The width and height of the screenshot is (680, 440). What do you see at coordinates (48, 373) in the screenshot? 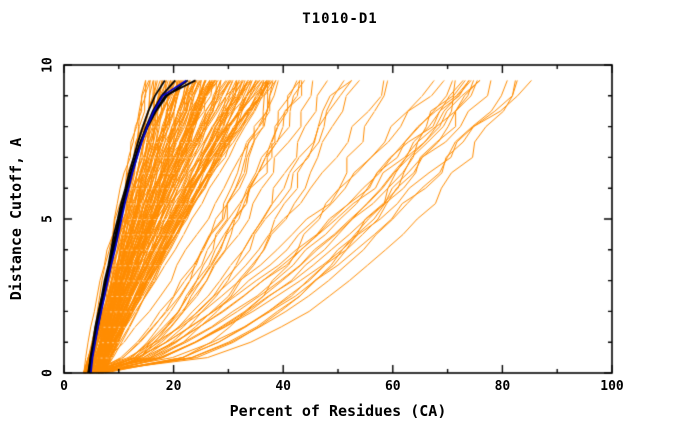
I see `y-tick-label: 0` at bounding box center [48, 373].